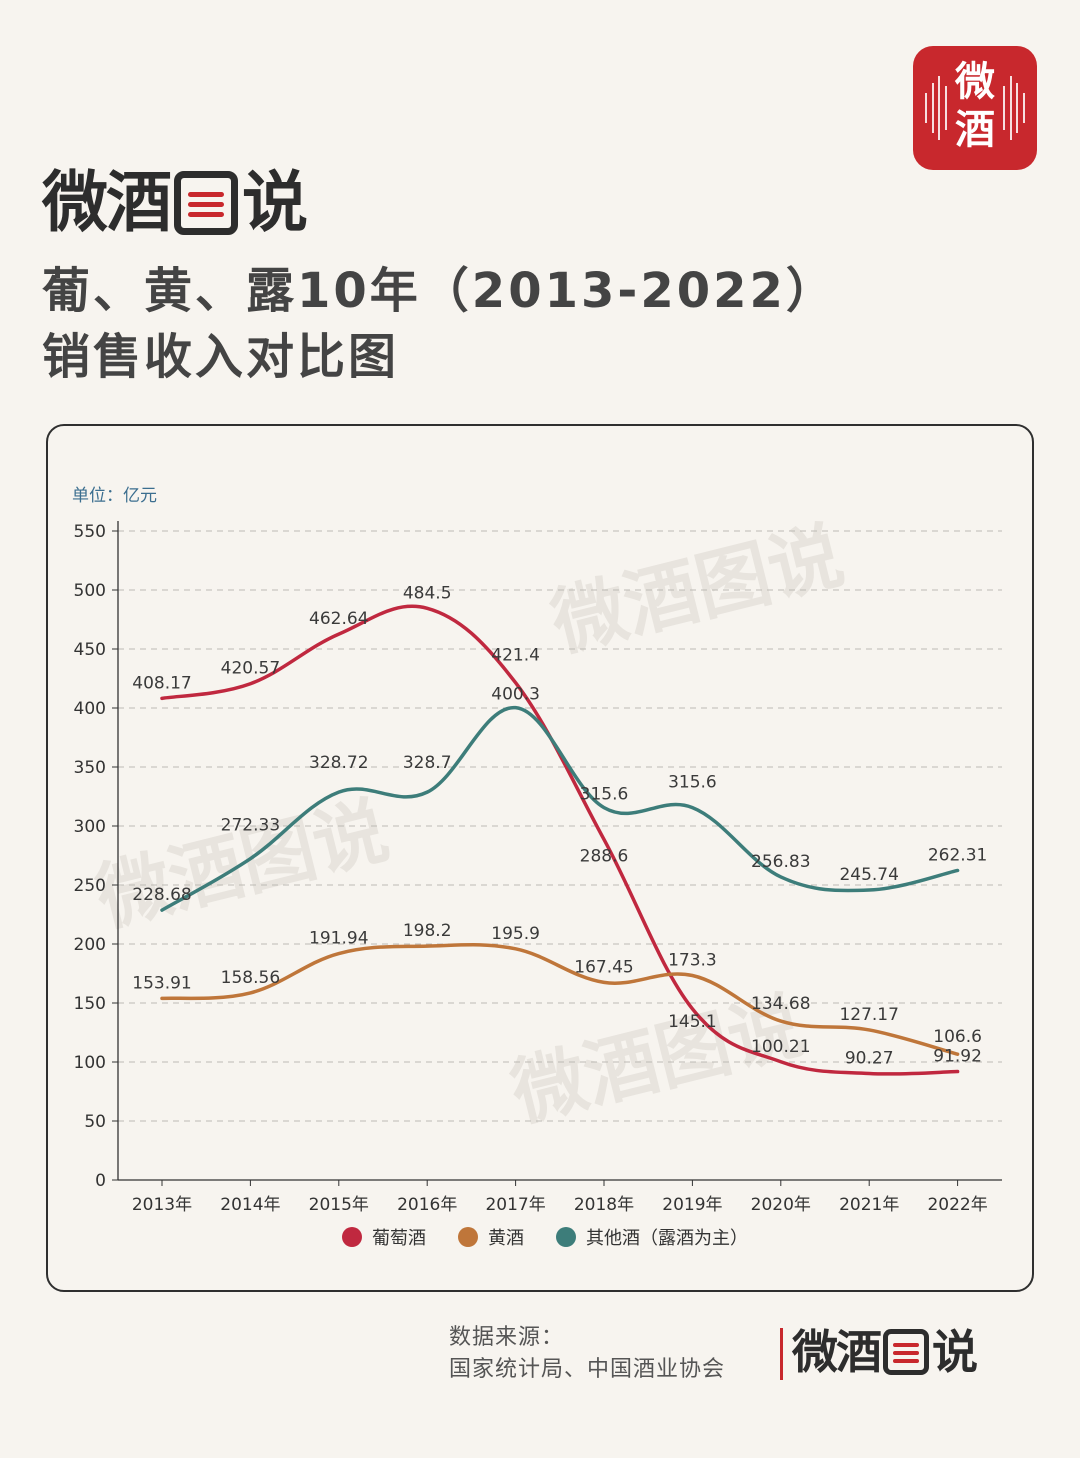 The height and width of the screenshot is (1458, 1080). I want to click on legend-label-yellow: 黄酒, so click(506, 1238).